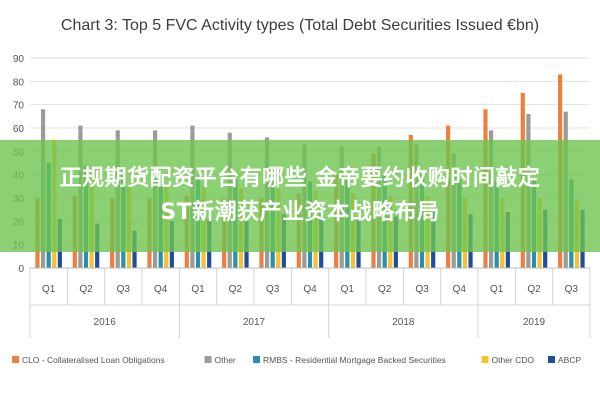  I want to click on year-label: 2016, so click(105, 322).